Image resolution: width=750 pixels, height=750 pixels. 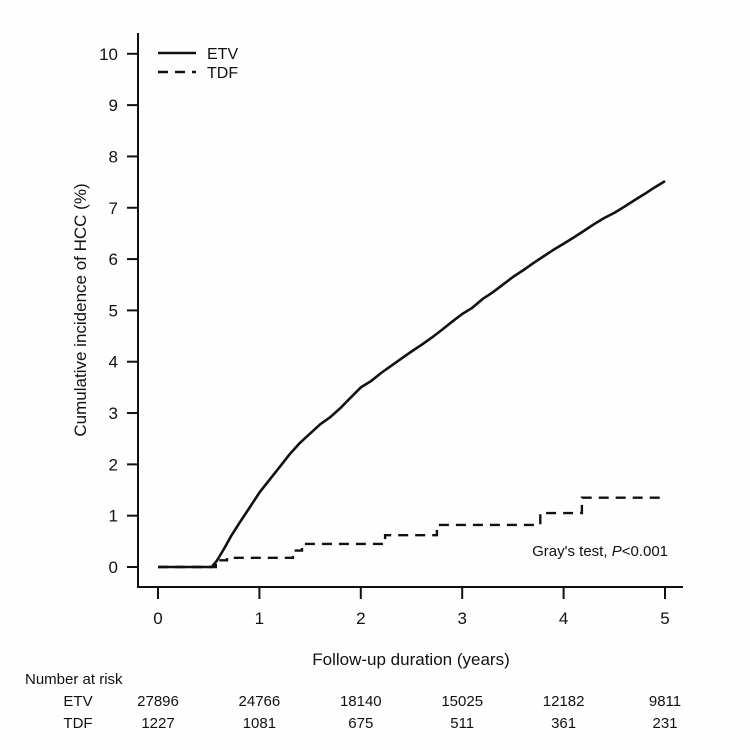 I want to click on annotation-part: Gray's test,, so click(x=572, y=551).